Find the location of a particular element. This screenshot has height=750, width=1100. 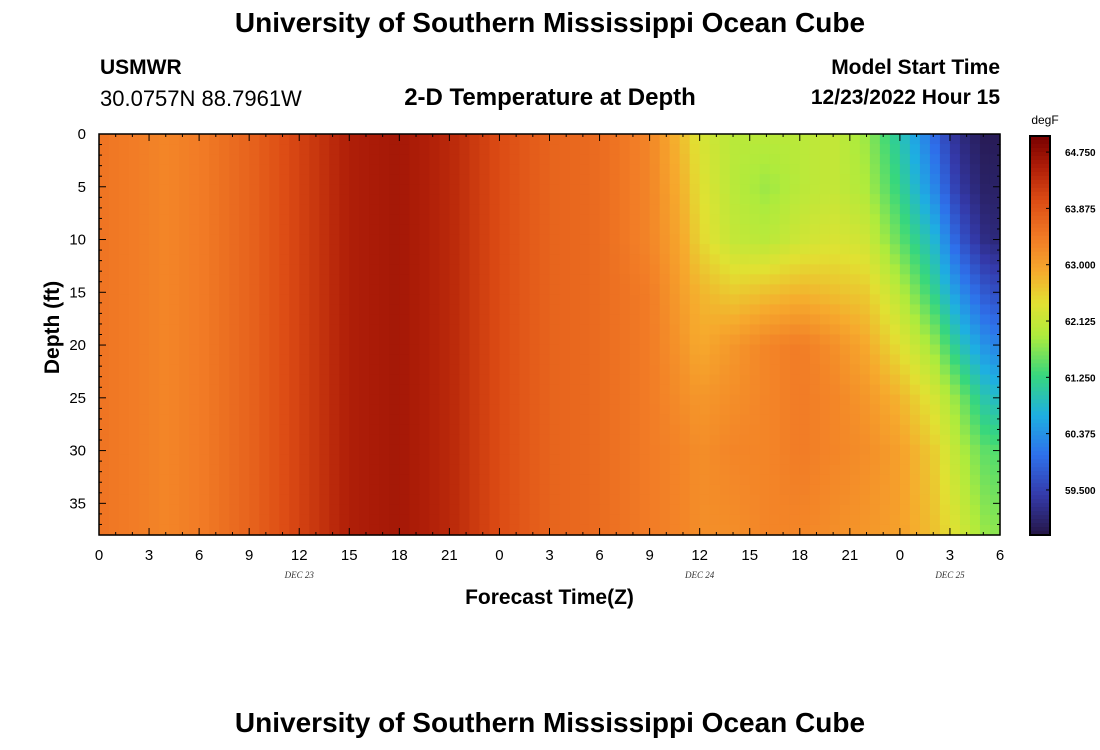

y-tick-label: 0 is located at coordinates (82, 134).